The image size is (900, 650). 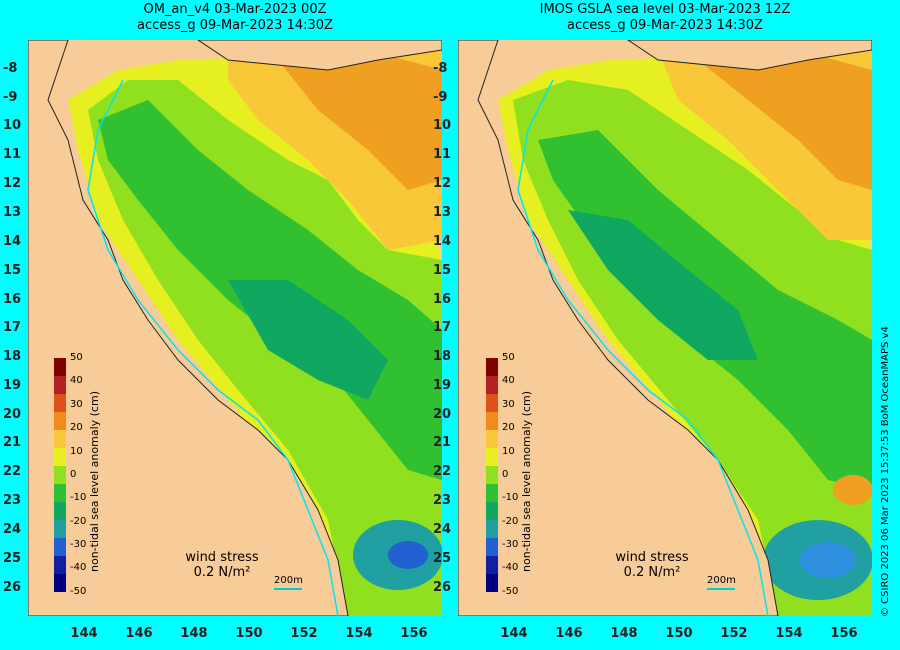 What do you see at coordinates (505, 474) in the screenshot?
I see `colorbar-tick: 0` at bounding box center [505, 474].